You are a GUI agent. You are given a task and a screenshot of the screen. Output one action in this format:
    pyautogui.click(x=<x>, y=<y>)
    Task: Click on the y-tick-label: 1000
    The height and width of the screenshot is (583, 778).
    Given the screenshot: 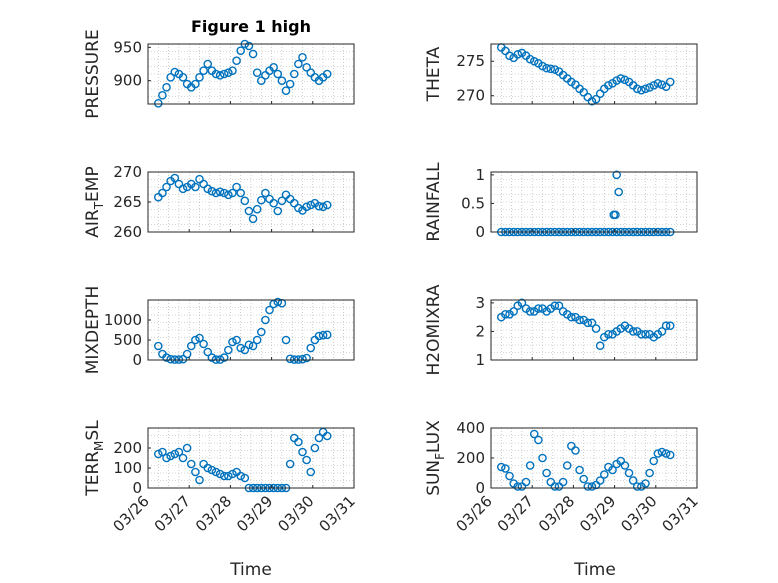 What is the action you would take?
    pyautogui.click(x=123, y=320)
    